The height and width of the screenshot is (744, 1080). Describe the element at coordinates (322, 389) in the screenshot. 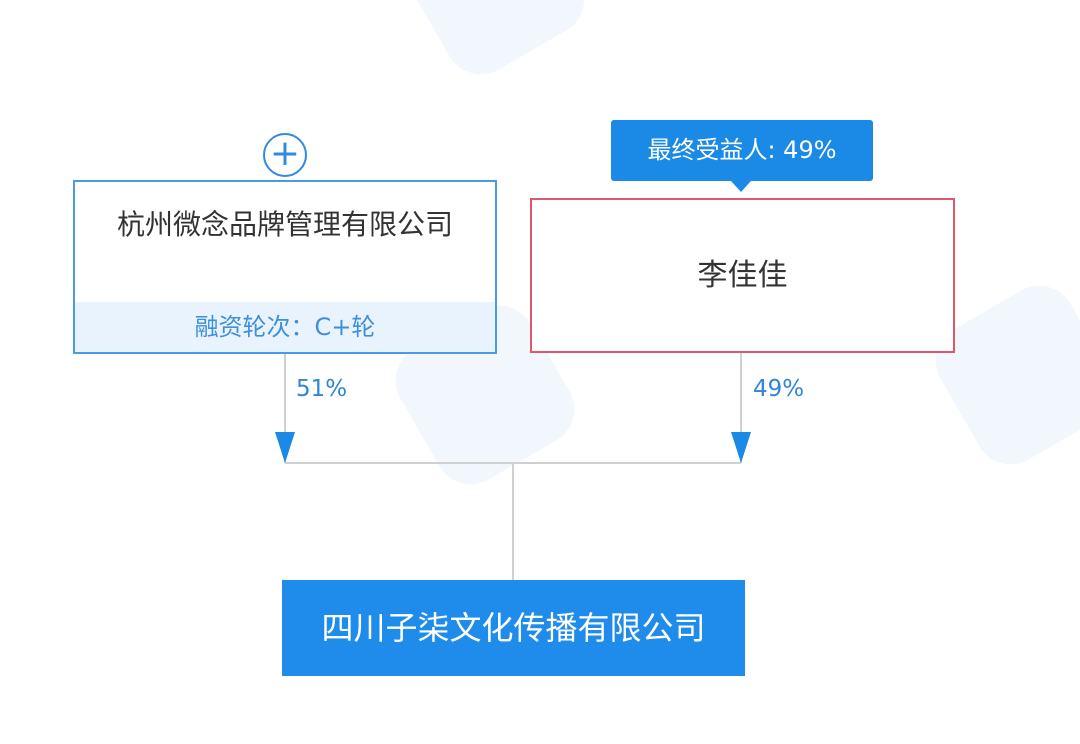

I see `share-percent-left: 51%` at that location.